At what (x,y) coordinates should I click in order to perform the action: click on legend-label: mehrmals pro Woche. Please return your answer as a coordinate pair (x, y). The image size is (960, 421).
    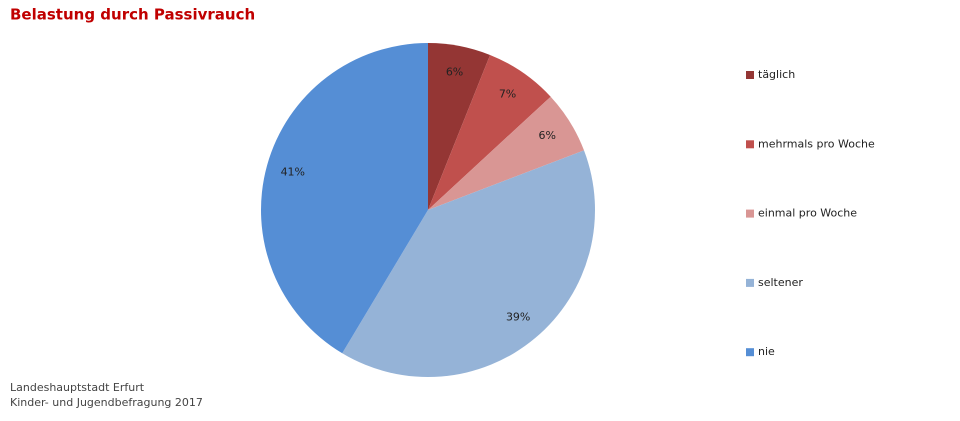
    Looking at the image, I should click on (816, 143).